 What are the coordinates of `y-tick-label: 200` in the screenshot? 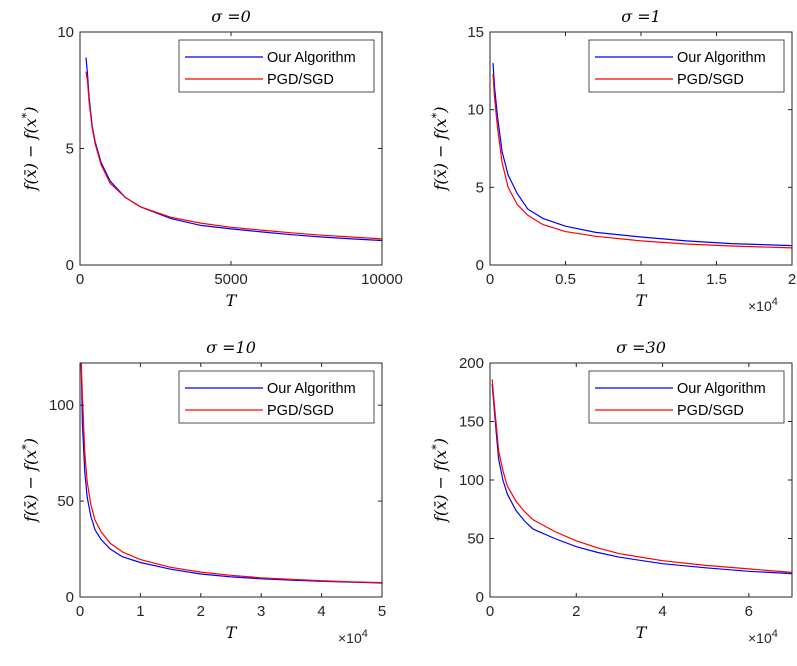 It's located at (471, 363).